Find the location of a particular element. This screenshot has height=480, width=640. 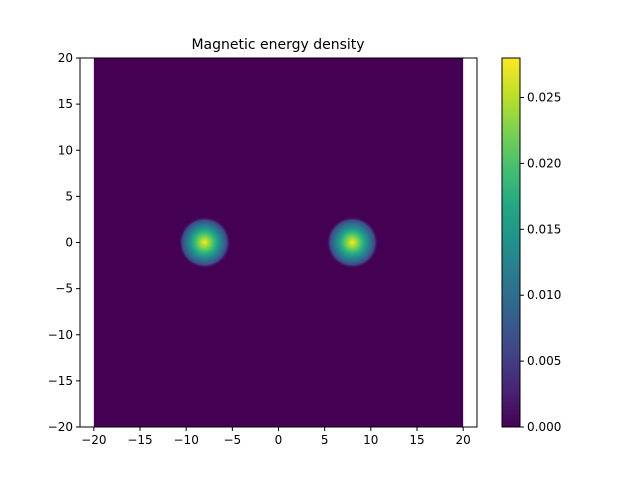

colorbar-tick-label: 0.005 is located at coordinates (544, 361).